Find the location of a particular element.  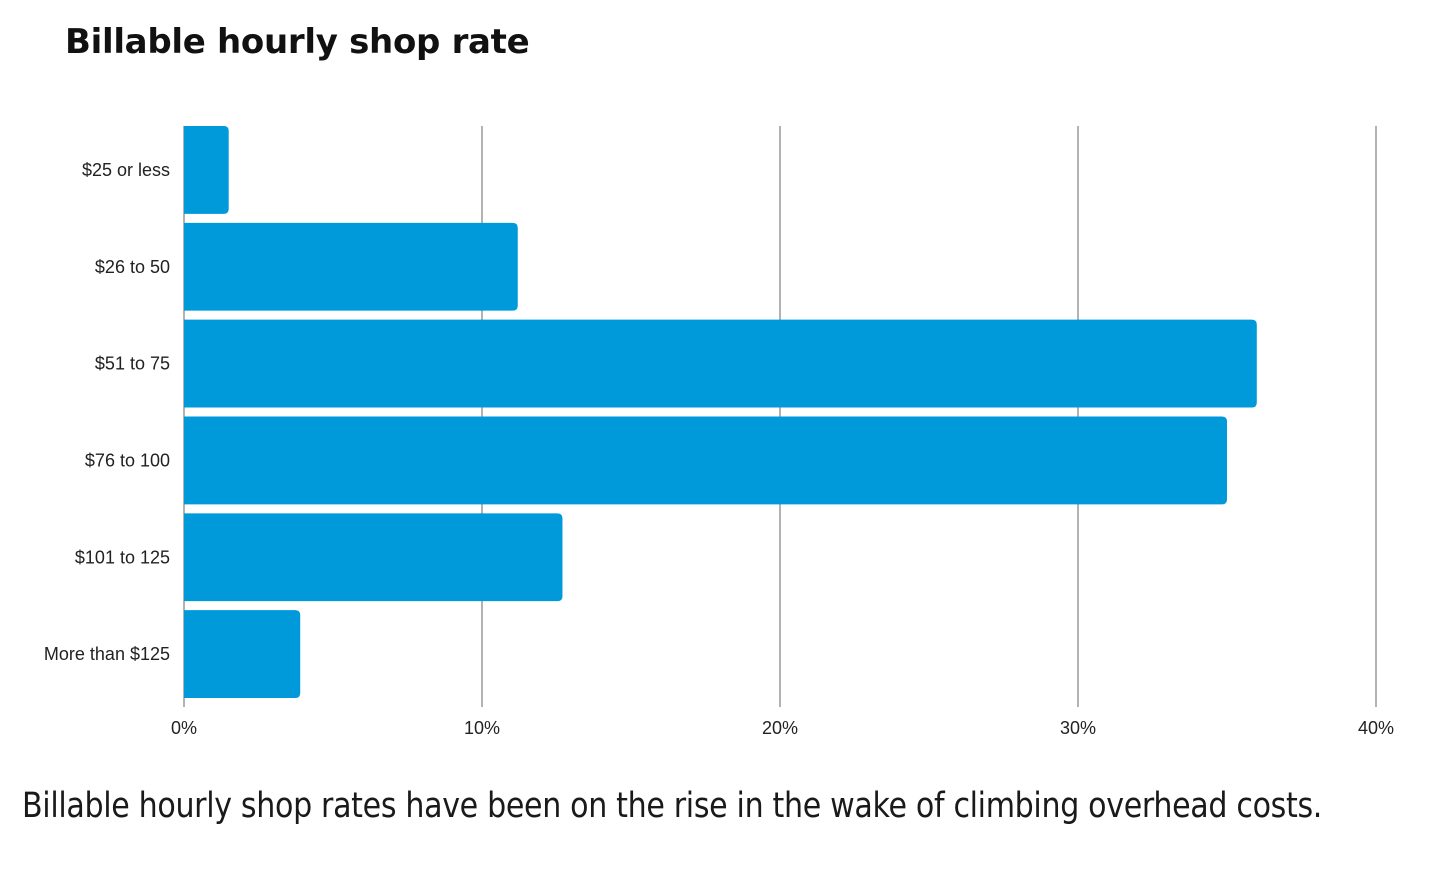

x-axis-tick-labels: 0% 10% 20% 30% 40% is located at coordinates (782, 728).